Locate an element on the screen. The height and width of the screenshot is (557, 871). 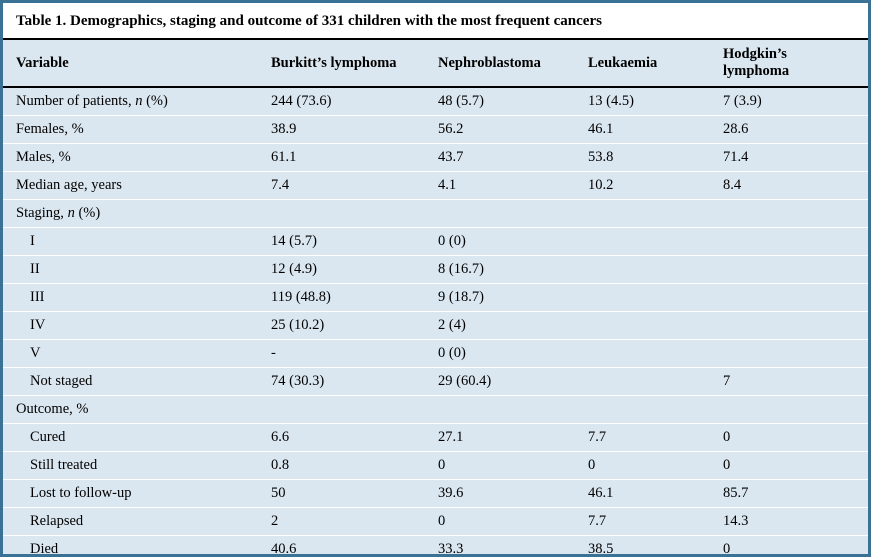
row-label: Number of patients, n (%) is located at coordinates (130, 101).